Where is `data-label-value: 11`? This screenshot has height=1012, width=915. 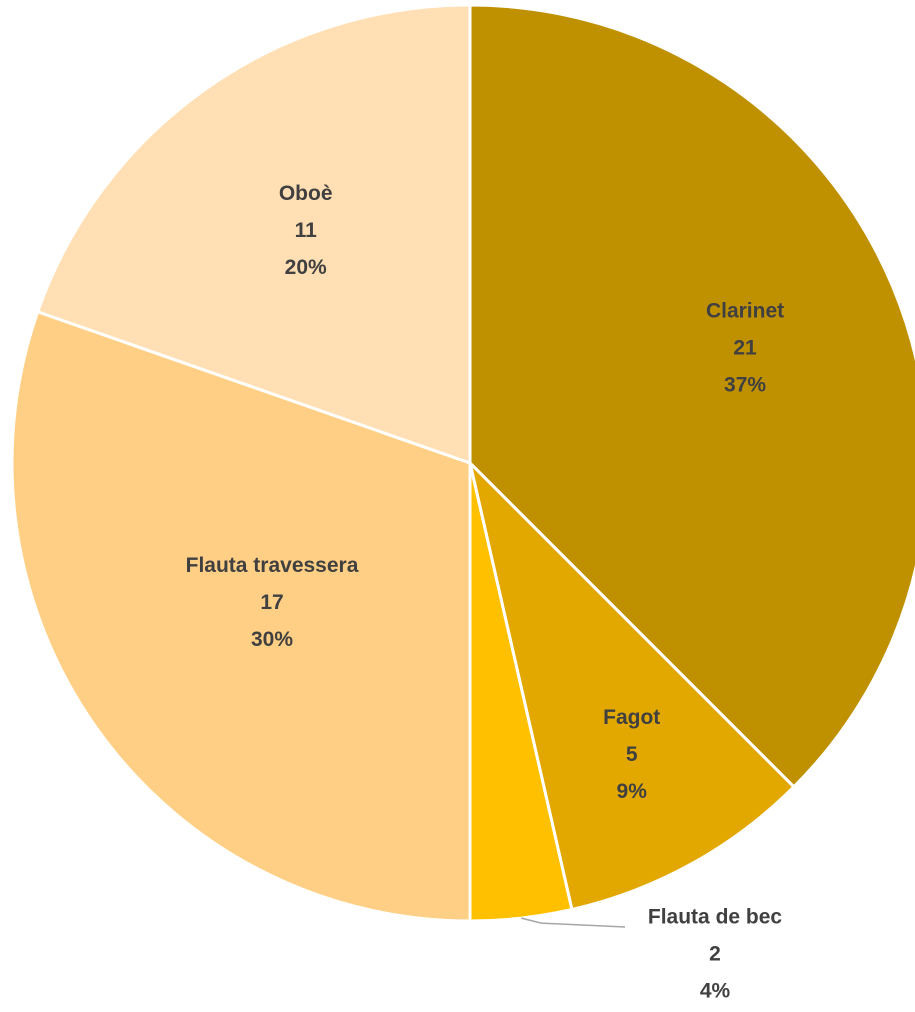 data-label-value: 11 is located at coordinates (306, 230).